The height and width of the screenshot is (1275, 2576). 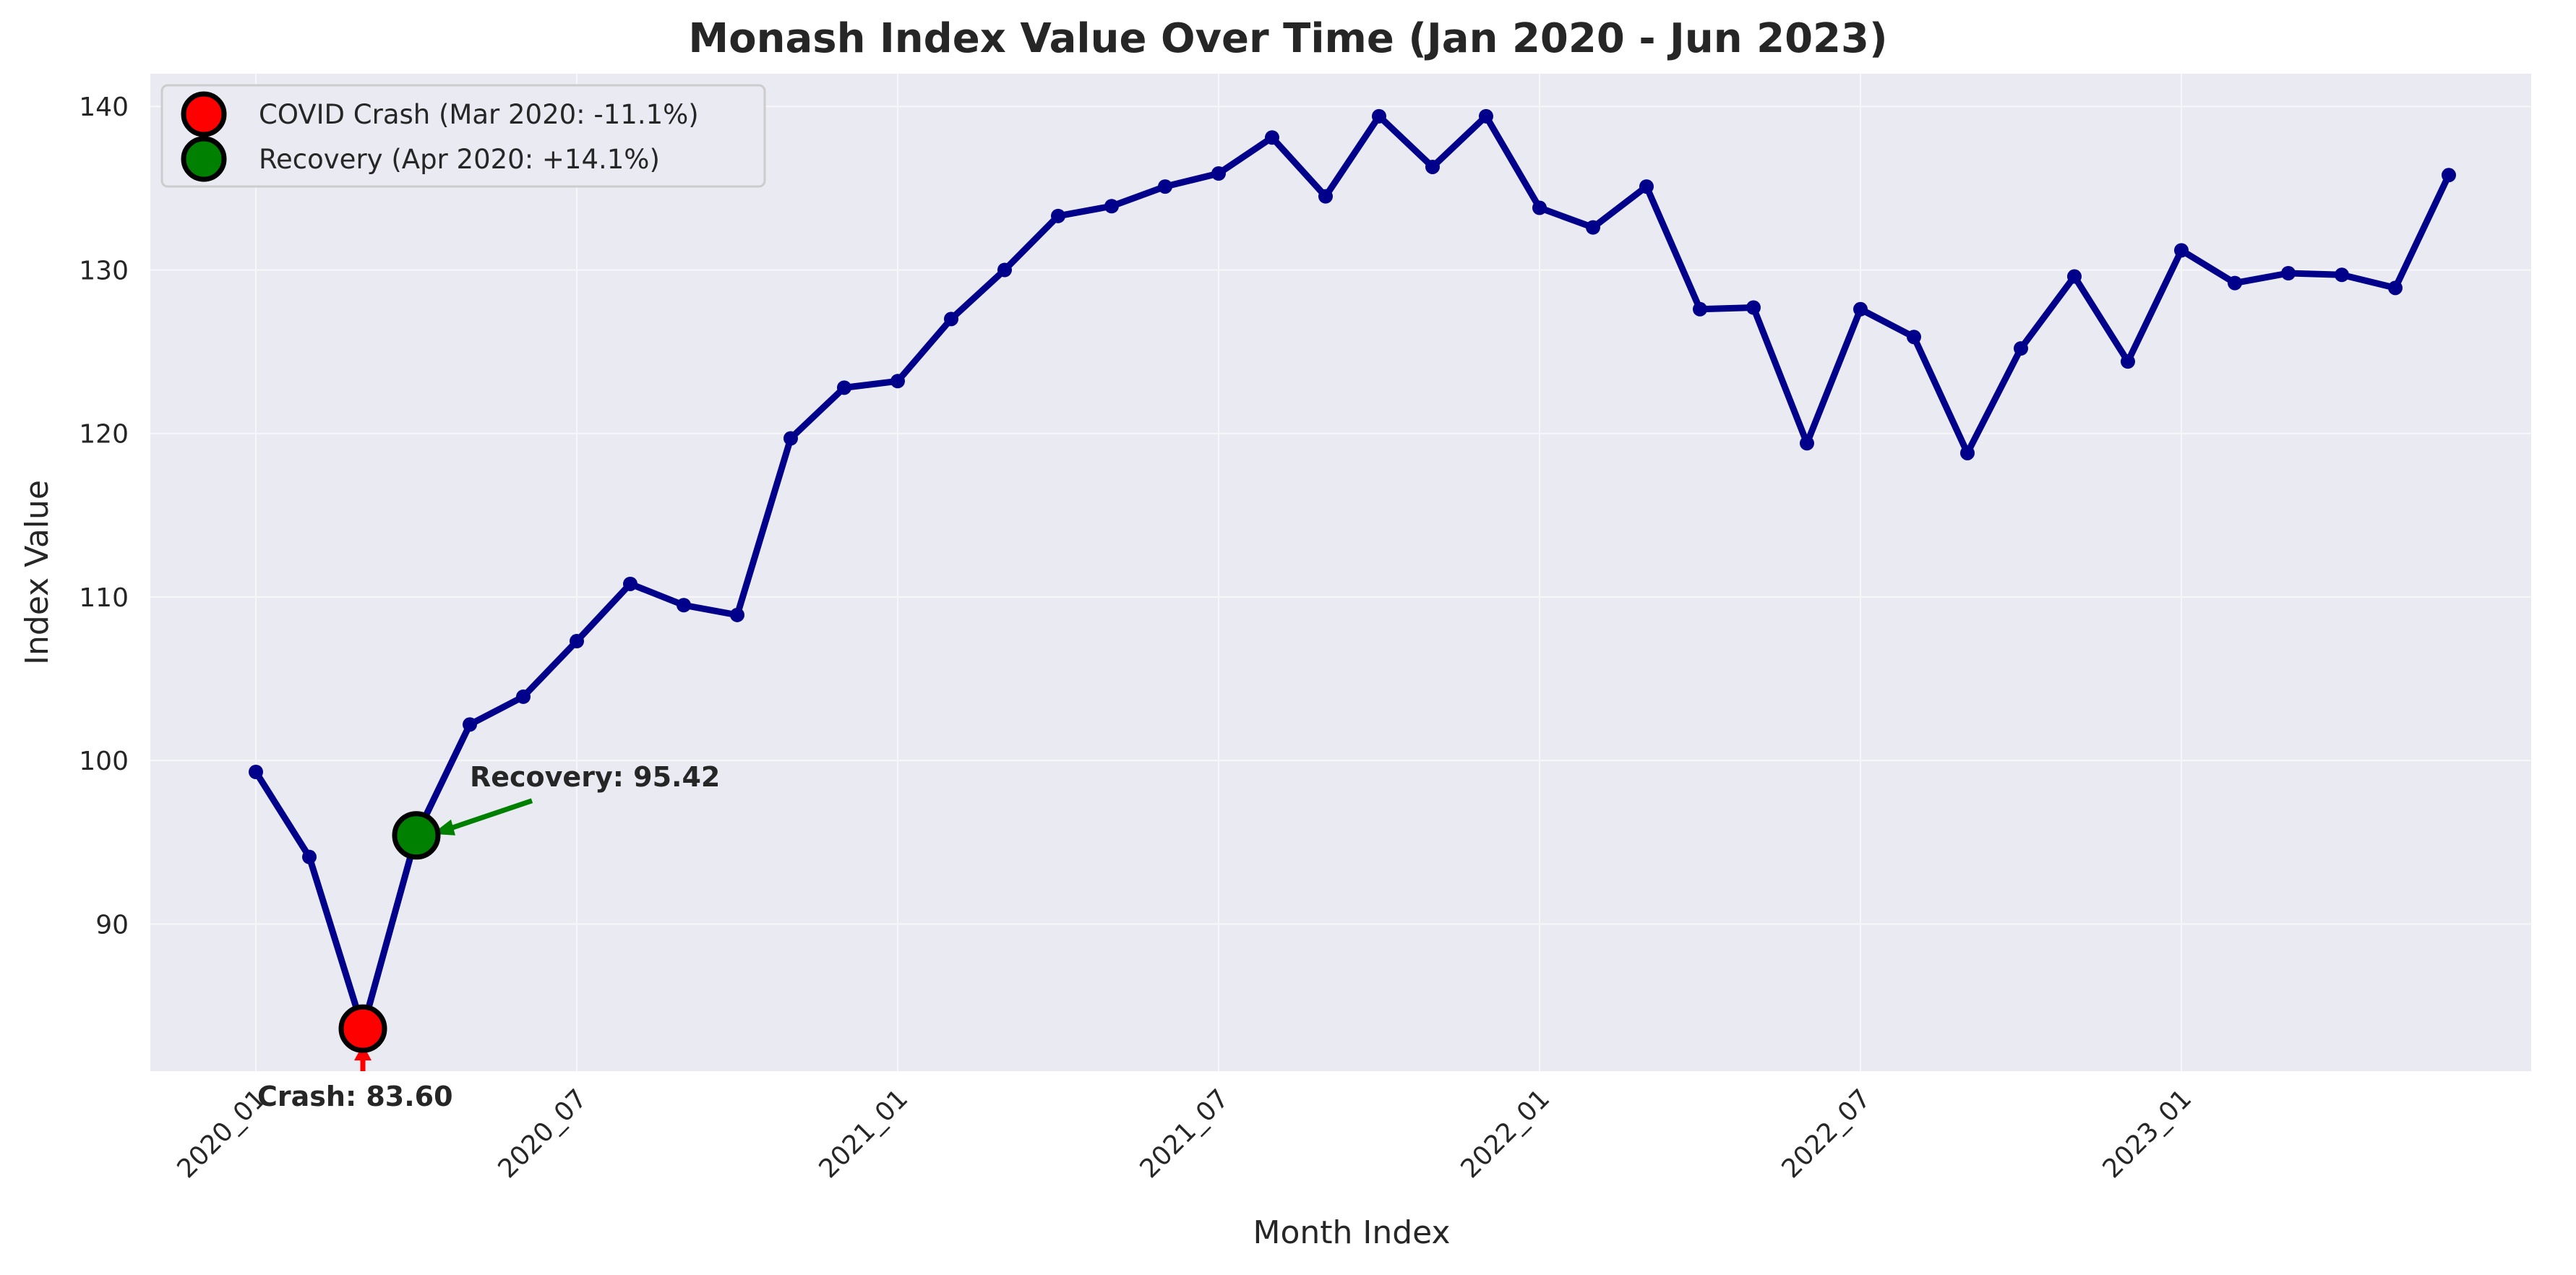 I want to click on crash-annotation-label: Crash: 83.60, so click(x=355, y=1096).